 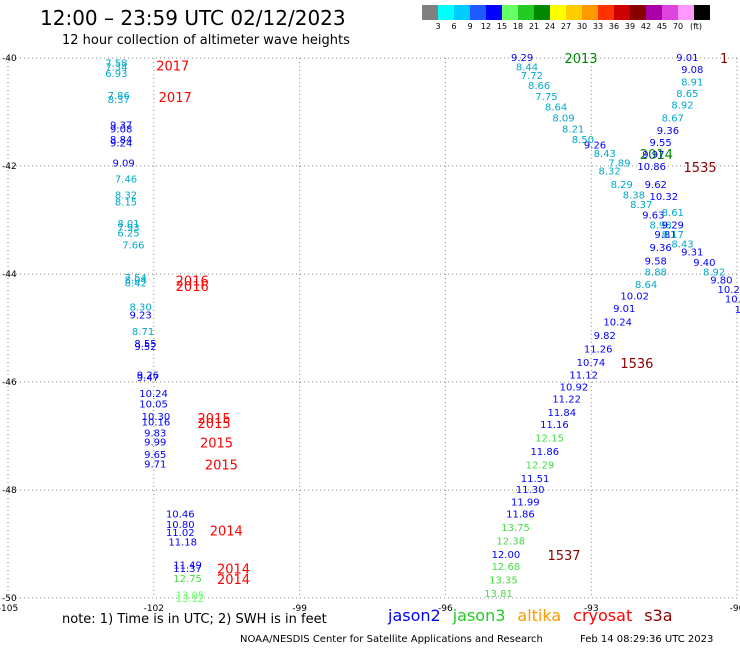 What do you see at coordinates (554, 425) in the screenshot?
I see `wave-height-label: 11.16` at bounding box center [554, 425].